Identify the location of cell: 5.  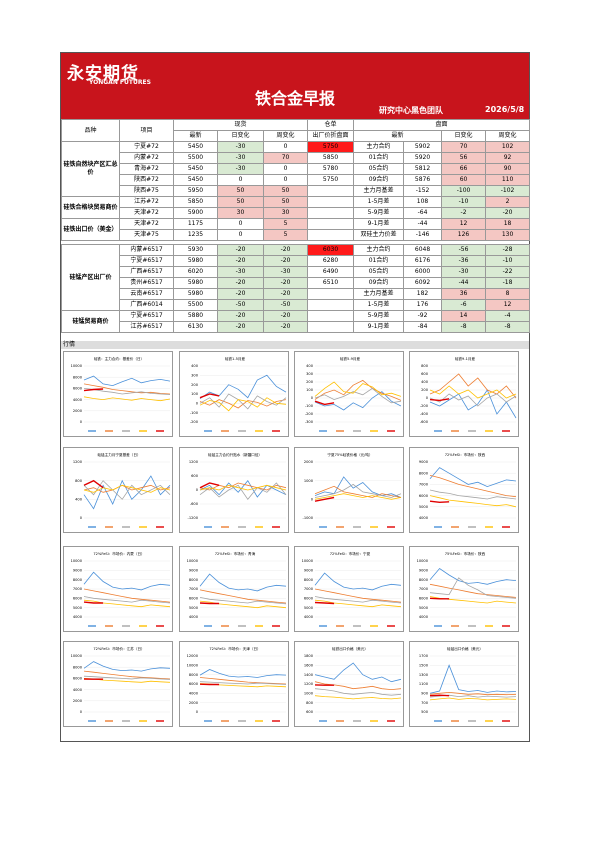
(285, 235).